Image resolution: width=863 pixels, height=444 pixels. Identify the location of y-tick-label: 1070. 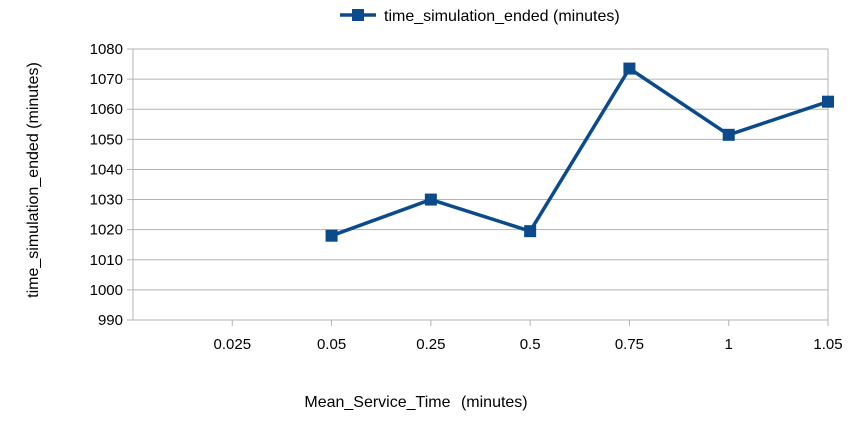
(106, 79).